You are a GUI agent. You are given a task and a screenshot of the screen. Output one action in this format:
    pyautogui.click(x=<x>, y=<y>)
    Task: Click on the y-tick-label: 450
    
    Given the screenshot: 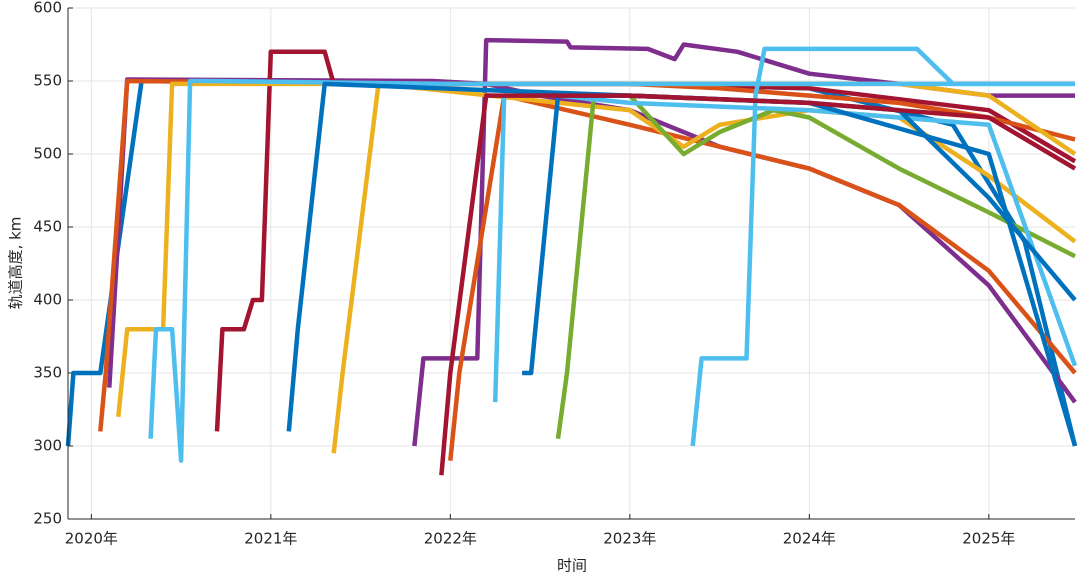 What is the action you would take?
    pyautogui.click(x=47, y=227)
    